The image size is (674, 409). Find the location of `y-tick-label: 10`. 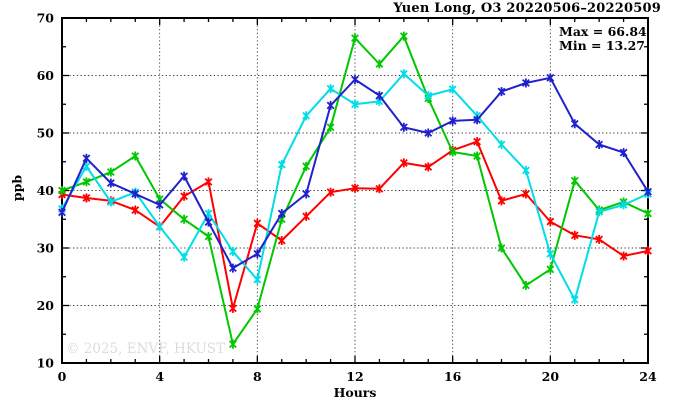

y-tick-label: 10 is located at coordinates (46, 363).